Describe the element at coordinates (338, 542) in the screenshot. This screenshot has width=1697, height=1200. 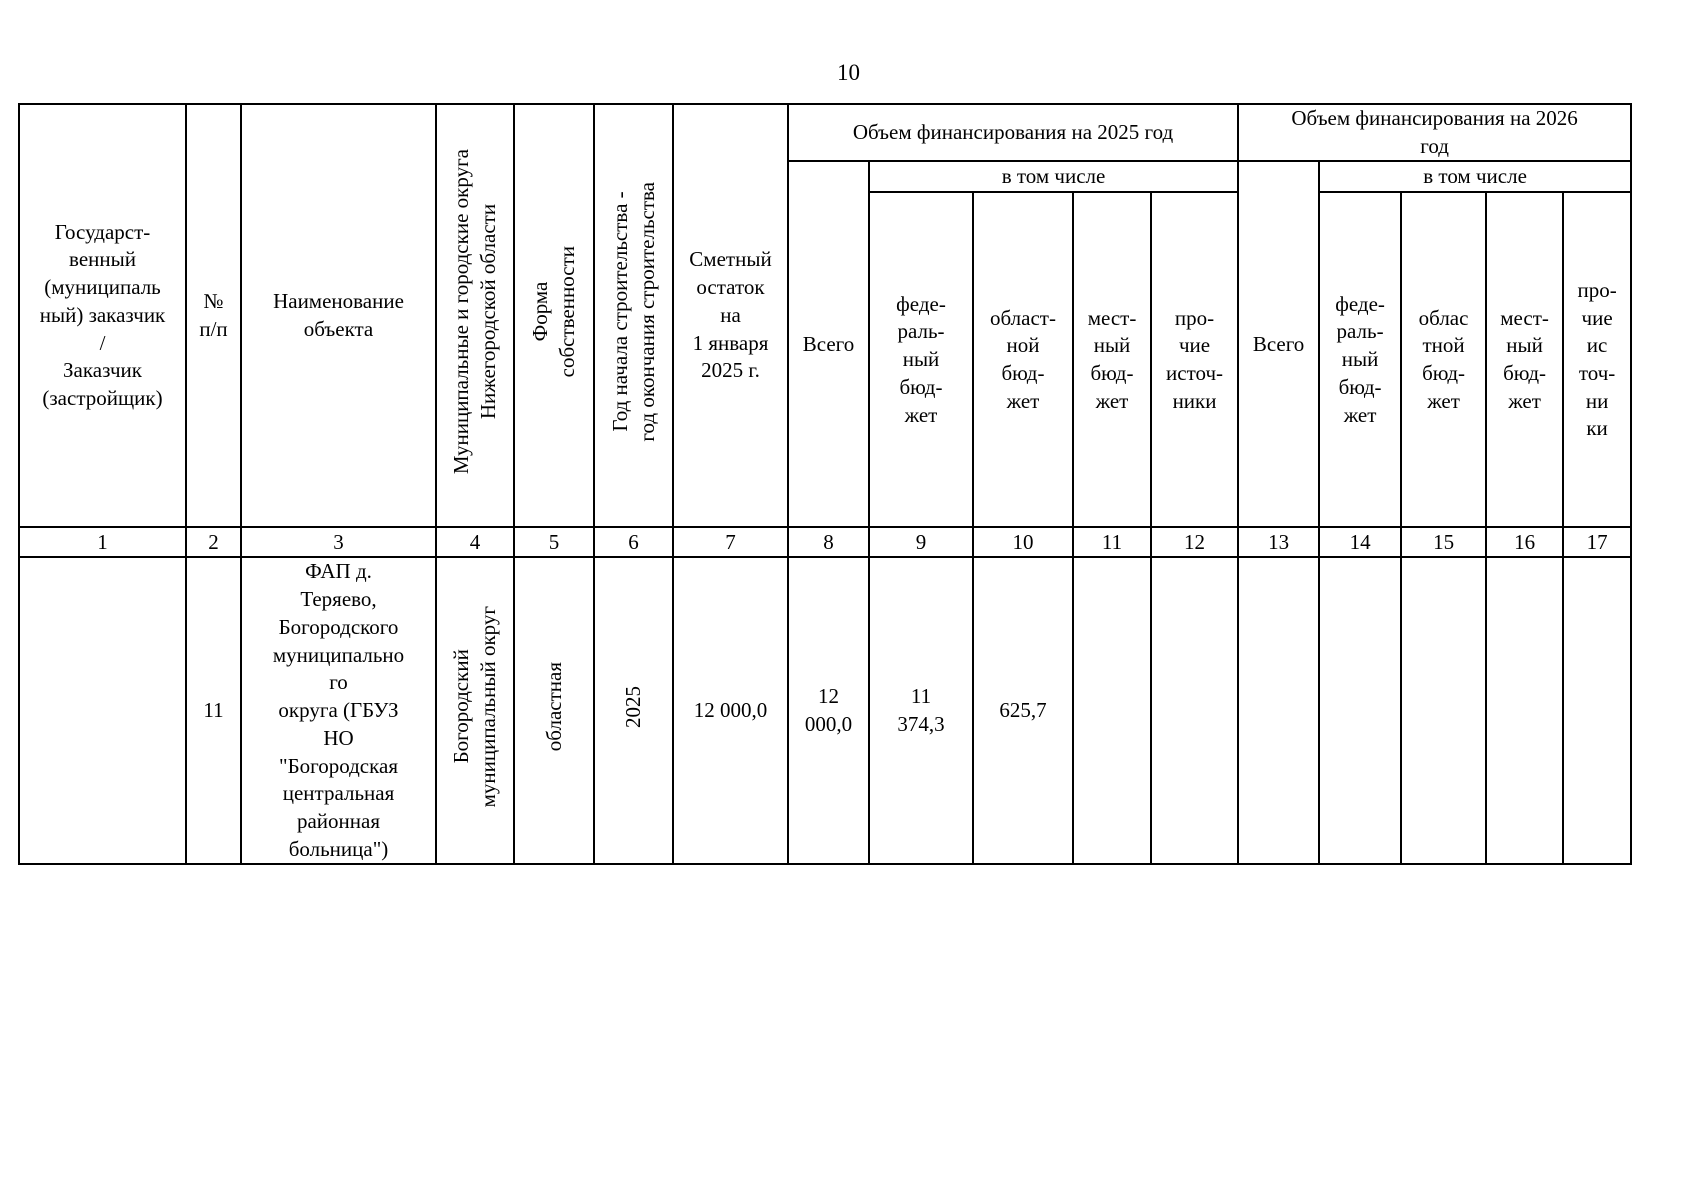
I see `column-number: 3` at that location.